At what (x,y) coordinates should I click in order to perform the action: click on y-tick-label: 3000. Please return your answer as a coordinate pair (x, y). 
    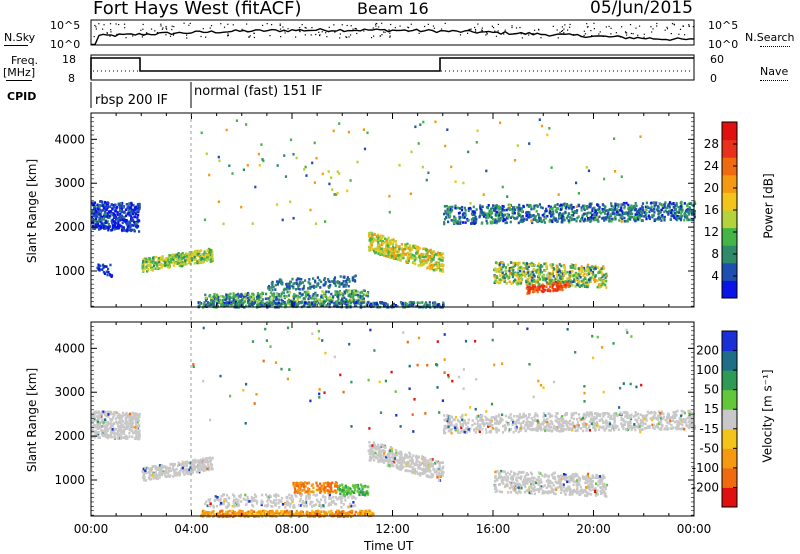
    Looking at the image, I should click on (69, 183).